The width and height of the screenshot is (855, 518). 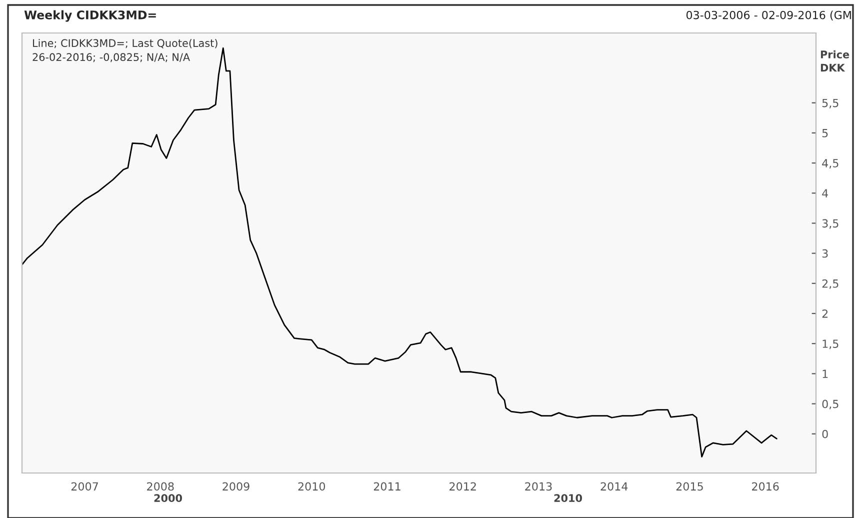 What do you see at coordinates (568, 498) in the screenshot?
I see `text: 2010` at bounding box center [568, 498].